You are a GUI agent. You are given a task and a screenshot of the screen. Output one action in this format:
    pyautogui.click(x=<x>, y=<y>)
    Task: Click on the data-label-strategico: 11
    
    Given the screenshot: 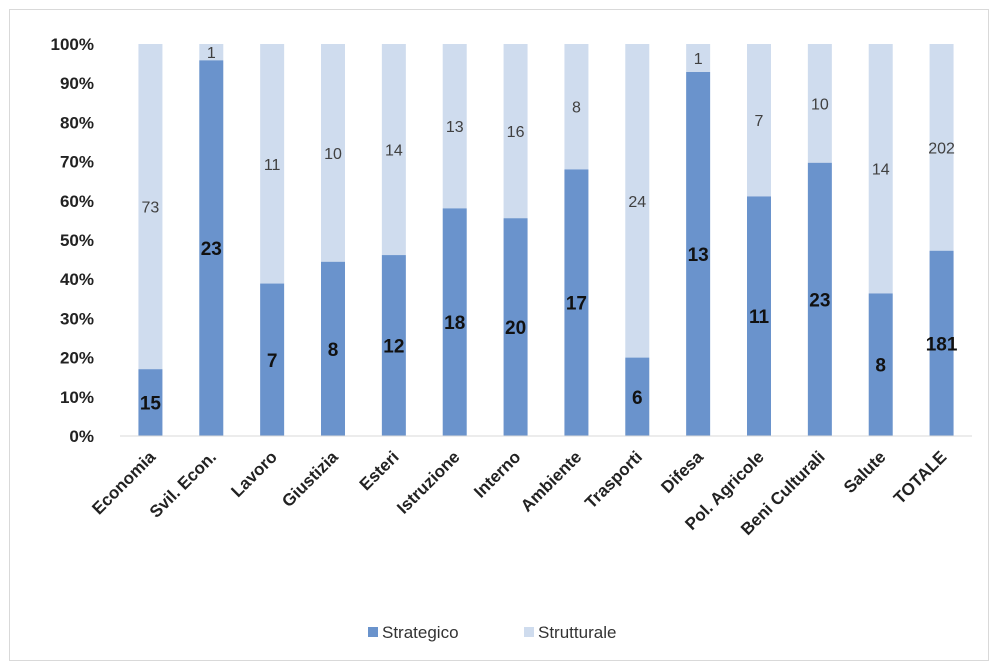 What is the action you would take?
    pyautogui.click(x=759, y=317)
    